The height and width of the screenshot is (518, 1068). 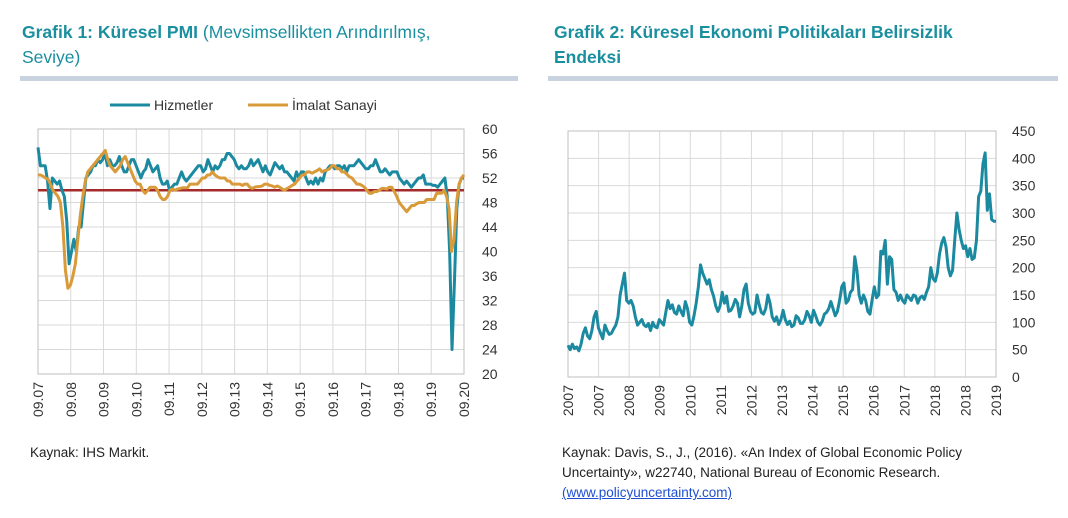 I want to click on y-tick-label: 100, so click(x=1024, y=322).